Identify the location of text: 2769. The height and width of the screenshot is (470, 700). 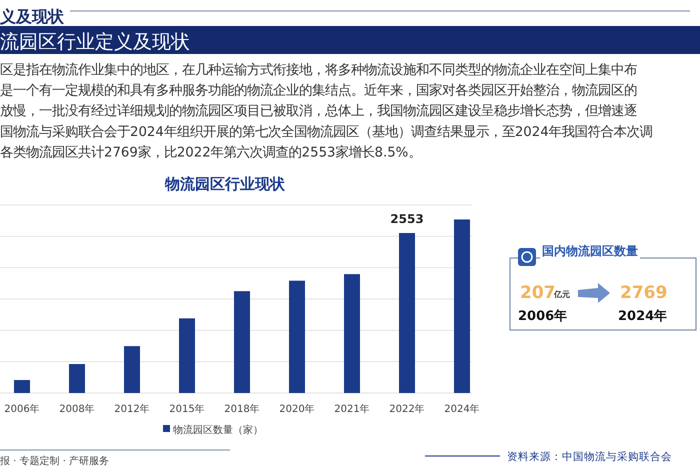
(644, 293).